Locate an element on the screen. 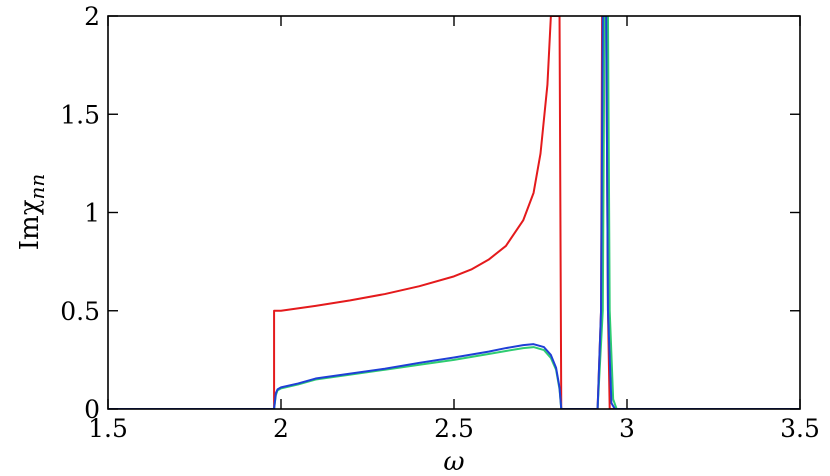  y-tick-label: 0 is located at coordinates (92, 409).